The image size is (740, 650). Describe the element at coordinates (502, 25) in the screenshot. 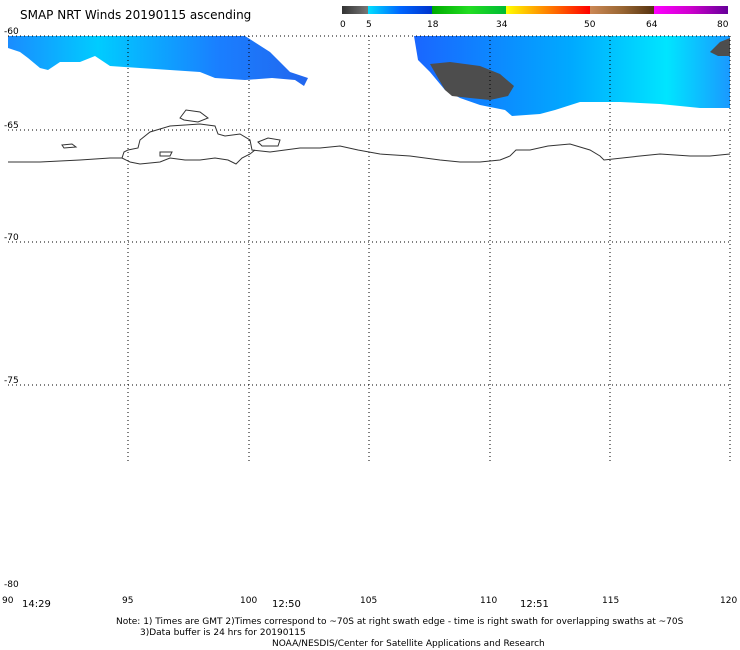

I see `colorbar-label: 34` at that location.